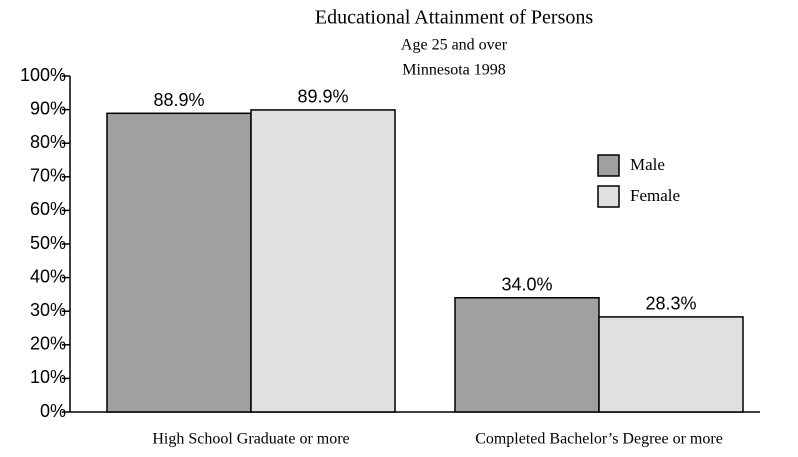 The image size is (798, 457). What do you see at coordinates (454, 70) in the screenshot?
I see `chart-subtitle: Minnesota 1998` at bounding box center [454, 70].